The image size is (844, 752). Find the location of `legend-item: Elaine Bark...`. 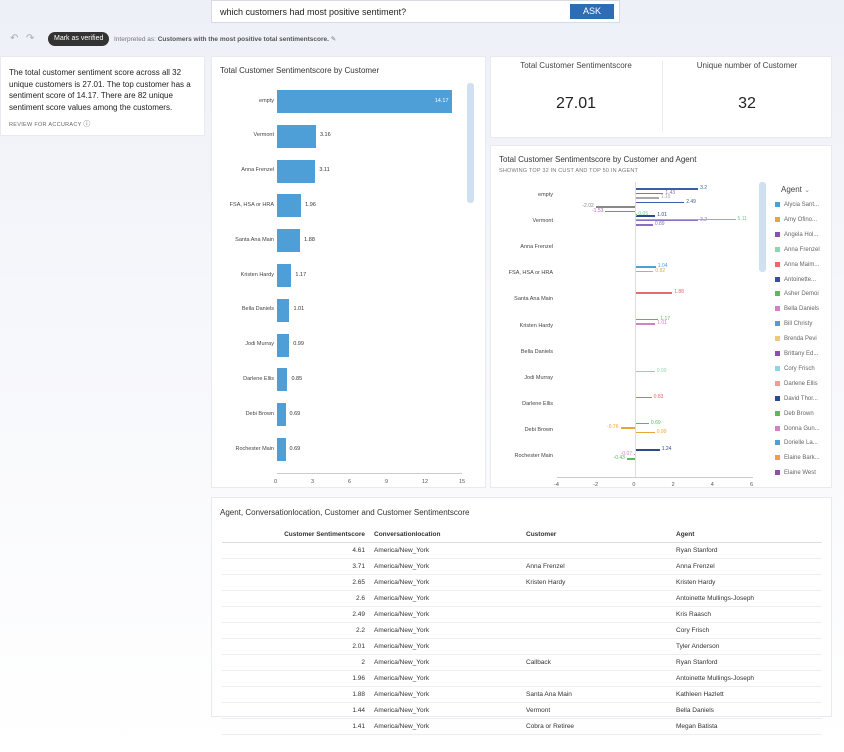

legend-item: Elaine Bark... is located at coordinates (797, 458).